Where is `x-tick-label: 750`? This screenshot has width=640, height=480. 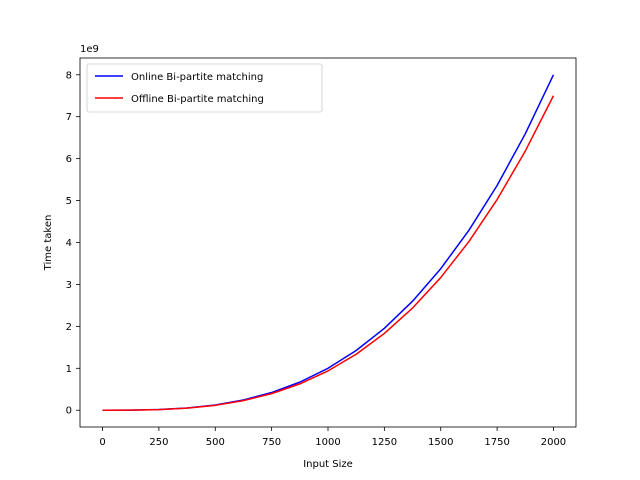 x-tick-label: 750 is located at coordinates (271, 442).